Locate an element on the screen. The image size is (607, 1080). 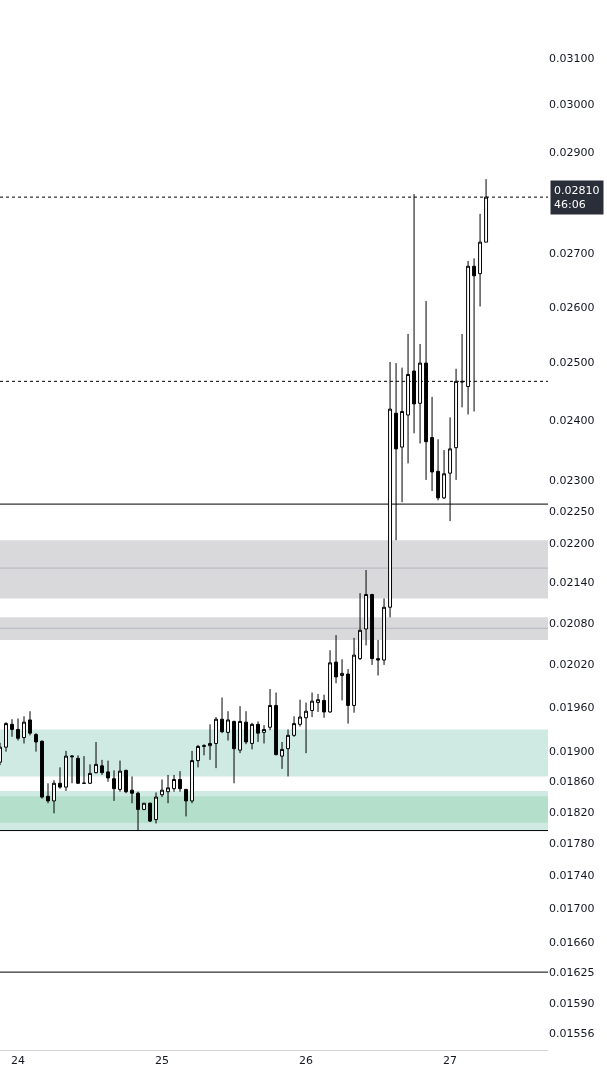
y-tick-label: 0.02020 is located at coordinates (572, 665).